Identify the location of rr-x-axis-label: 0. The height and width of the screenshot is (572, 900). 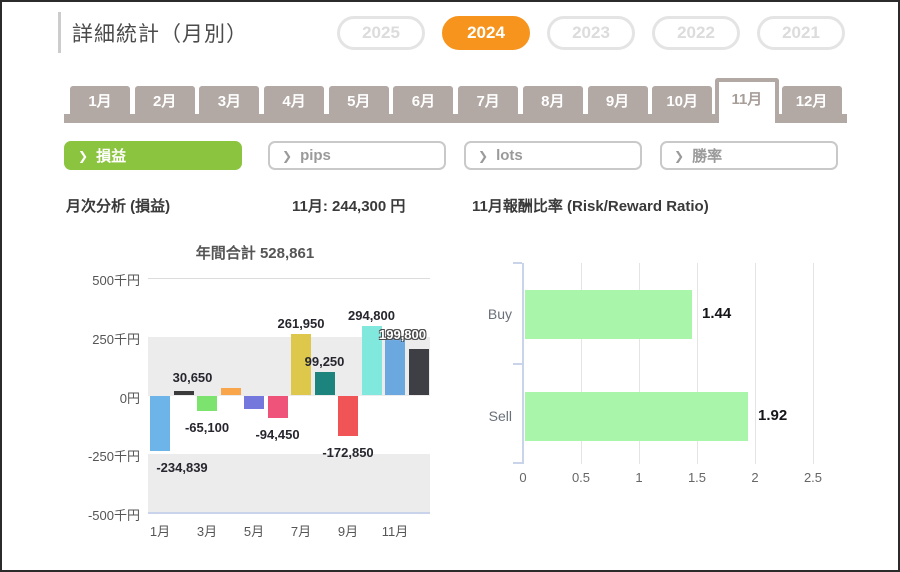
(523, 477).